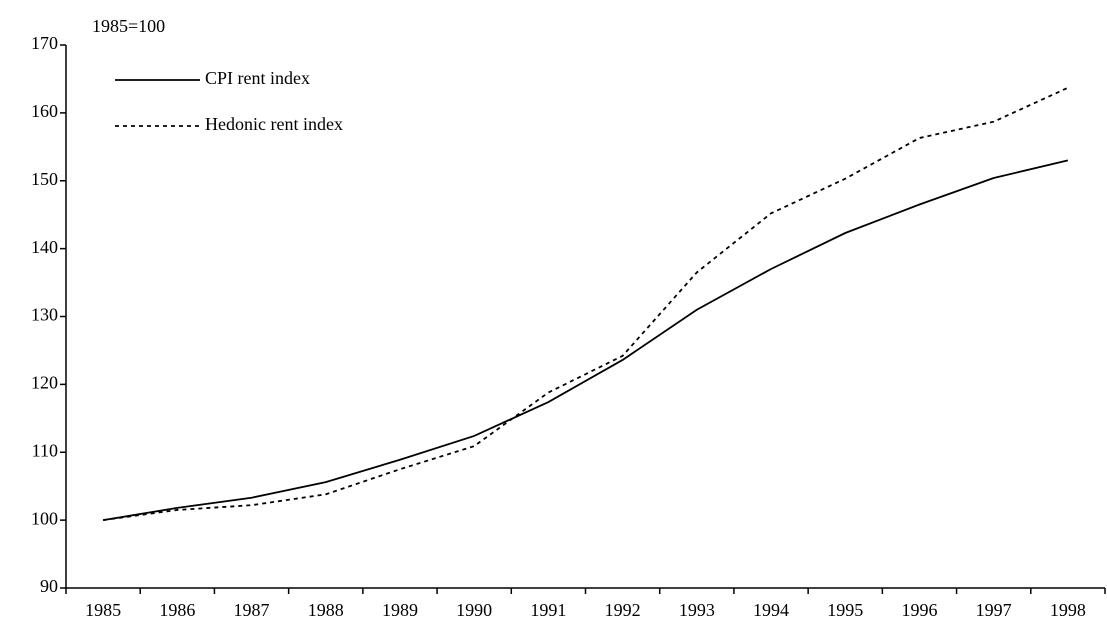 The height and width of the screenshot is (635, 1107). I want to click on legend-label: Hedonic rent index, so click(274, 124).